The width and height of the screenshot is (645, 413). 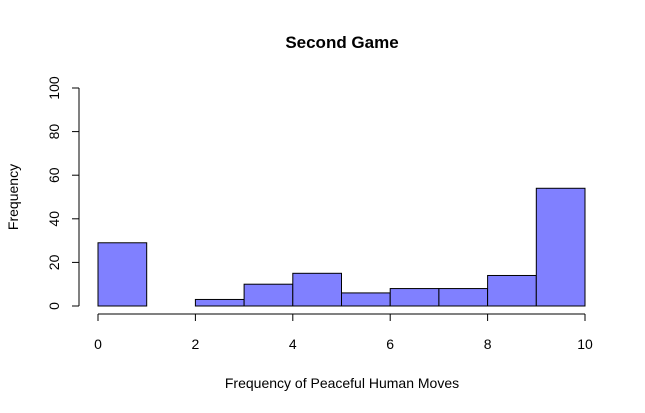 What do you see at coordinates (293, 344) in the screenshot?
I see `x-tick-label: 4` at bounding box center [293, 344].